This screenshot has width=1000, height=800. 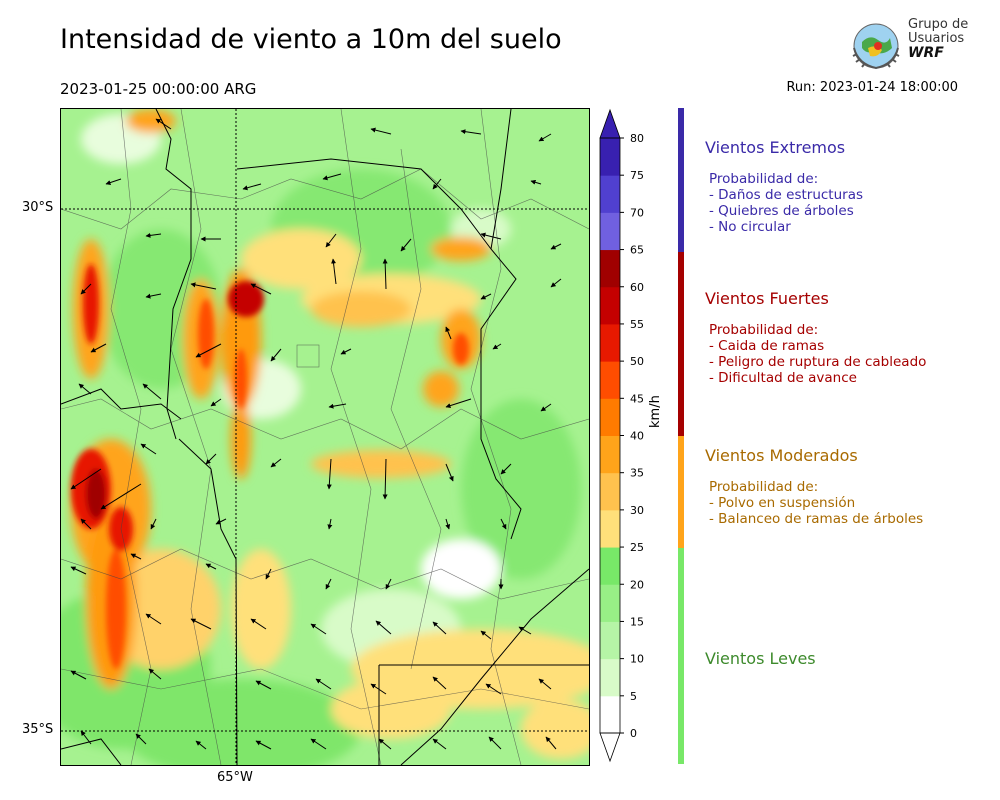 I want to click on colorbar-tick-label: 15, so click(x=637, y=621).